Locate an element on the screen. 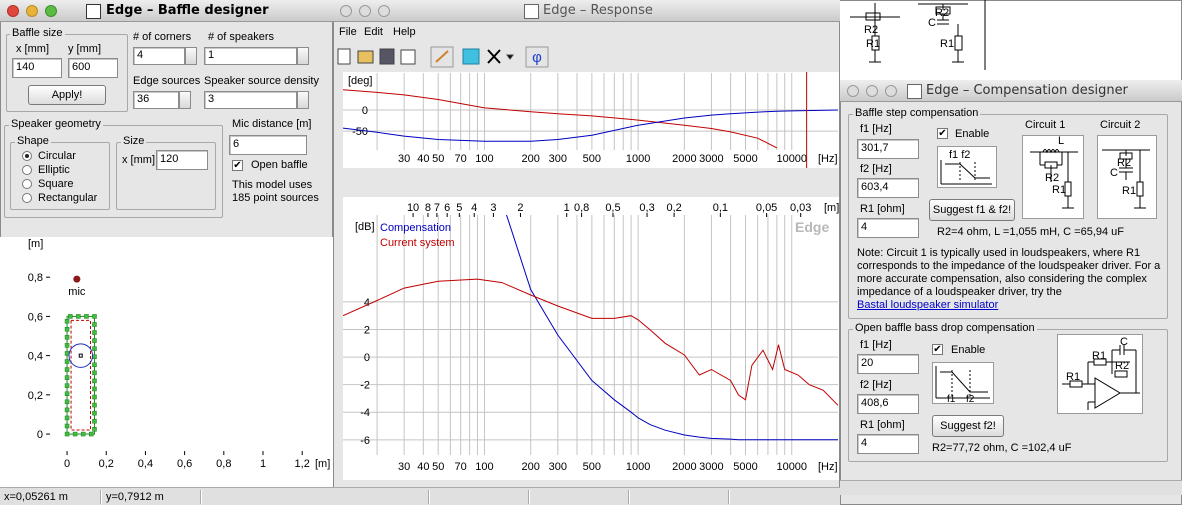 This screenshot has width=1182, height=505. tool-icon is located at coordinates (471, 56).